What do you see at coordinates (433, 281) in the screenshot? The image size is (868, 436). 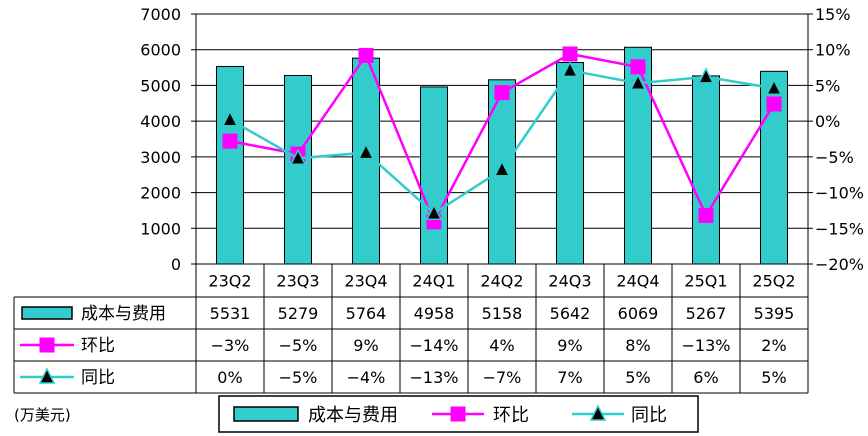 I see `category-label: 24Q1` at bounding box center [433, 281].